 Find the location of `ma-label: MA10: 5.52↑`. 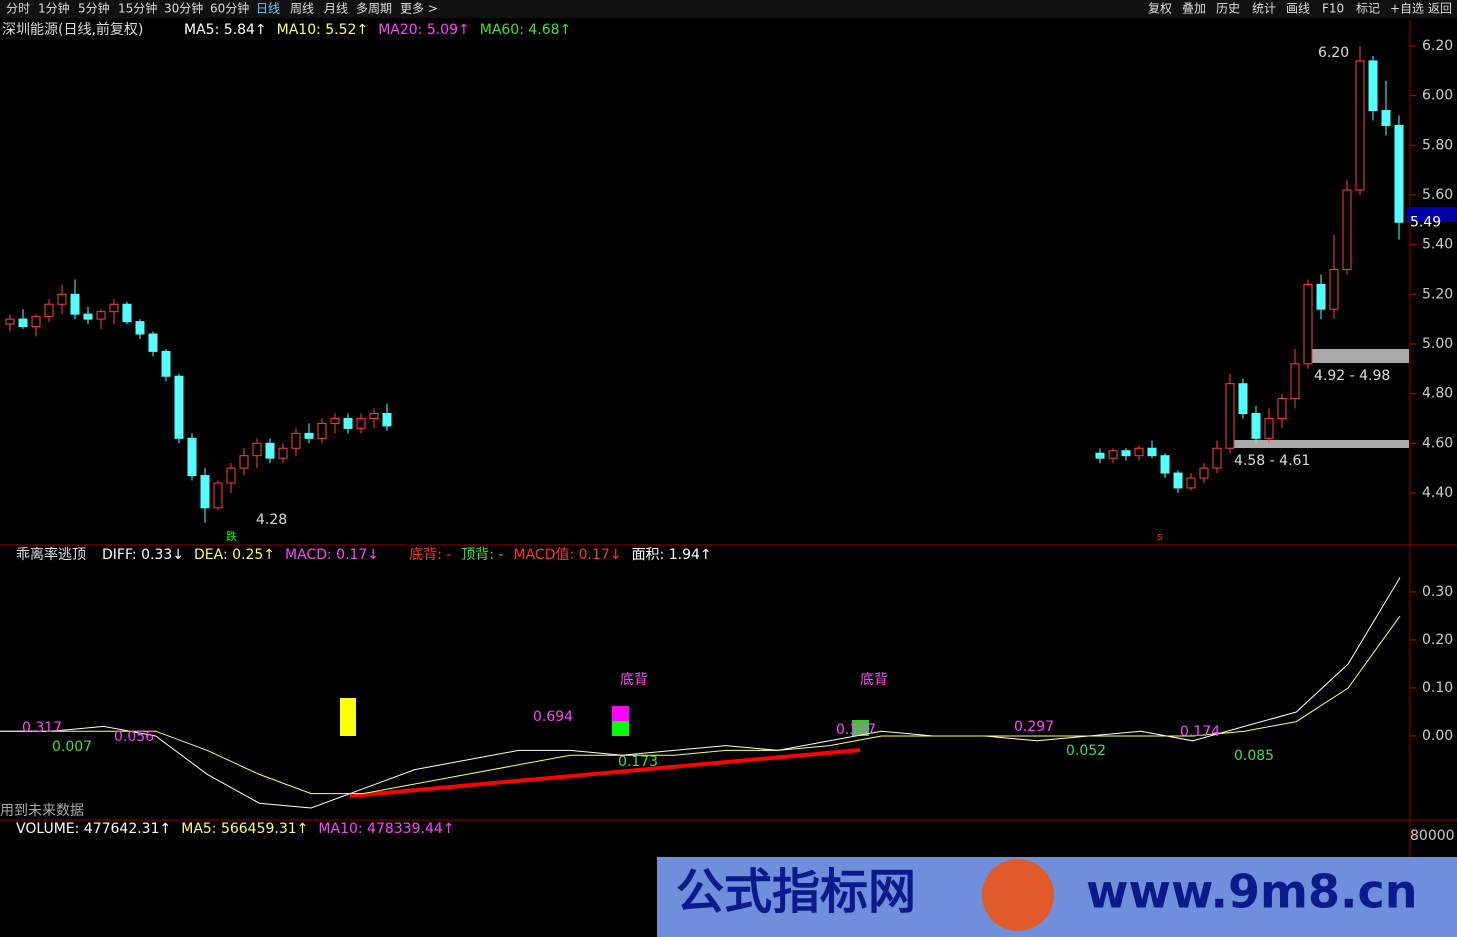

ma-label: MA10: 5.52↑ is located at coordinates (323, 30).